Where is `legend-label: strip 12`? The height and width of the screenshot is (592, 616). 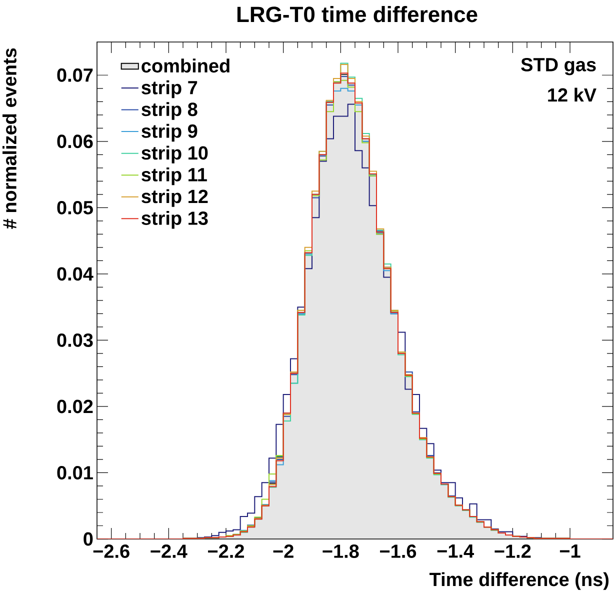
legend-label: strip 12 is located at coordinates (175, 198).